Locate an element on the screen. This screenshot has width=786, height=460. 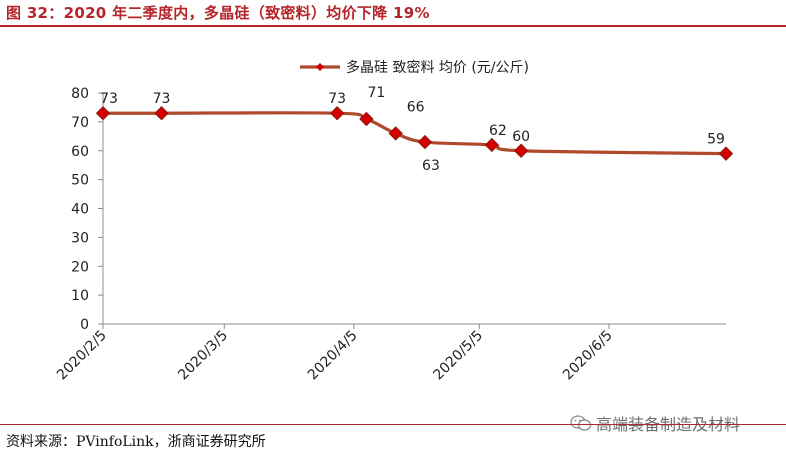
figure-title: 图 32：2020 年二季度内，多晶硅（致密料）均价下降 19% is located at coordinates (218, 13).